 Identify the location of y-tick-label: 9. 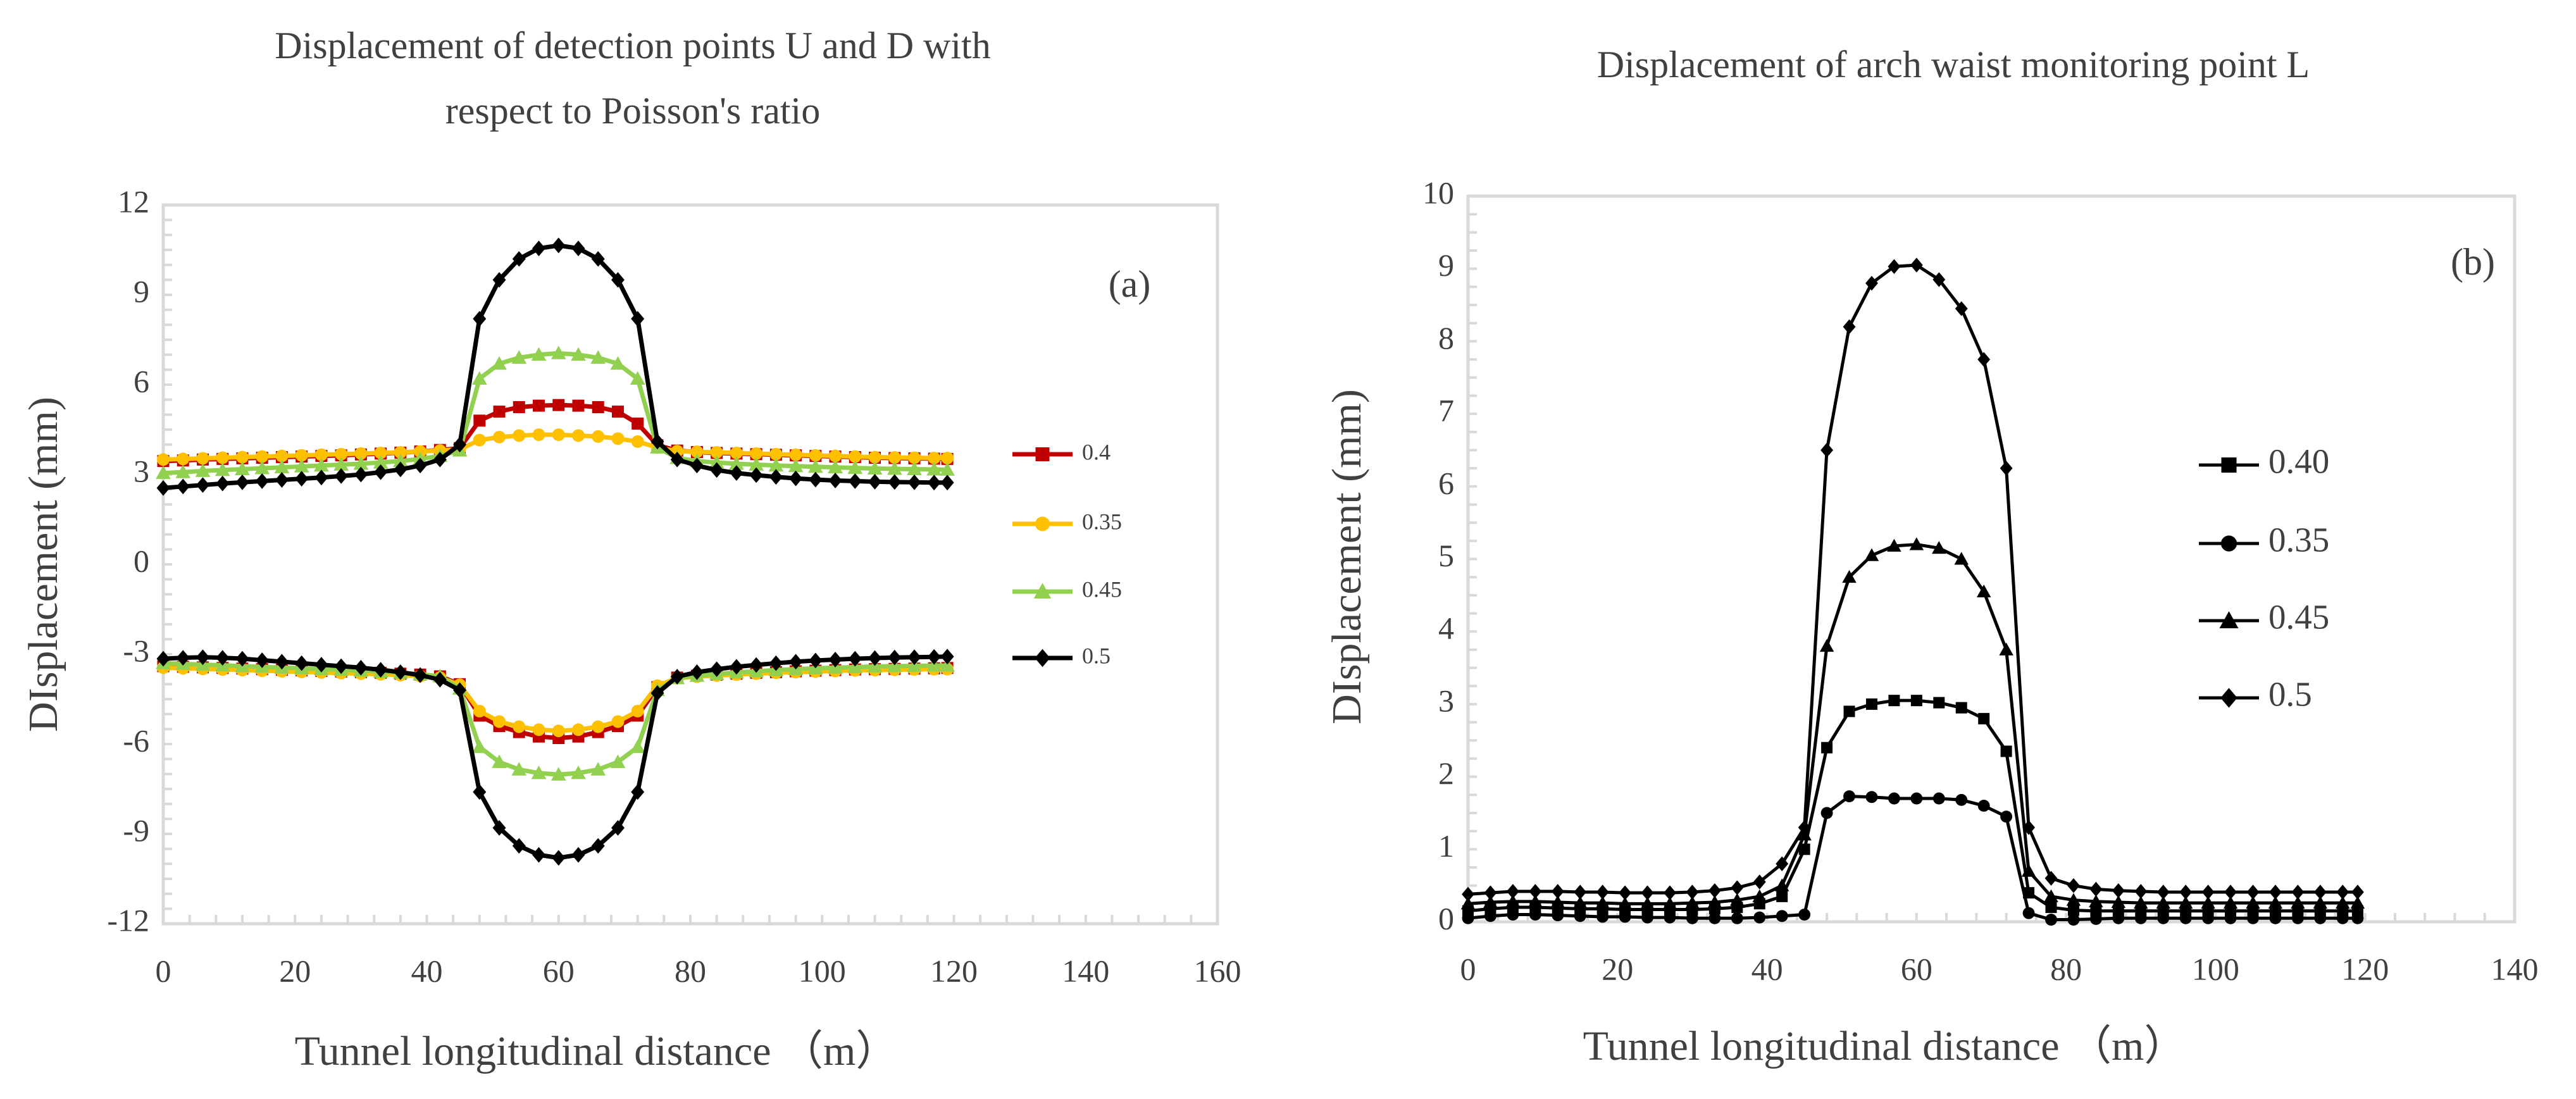
(1446, 265).